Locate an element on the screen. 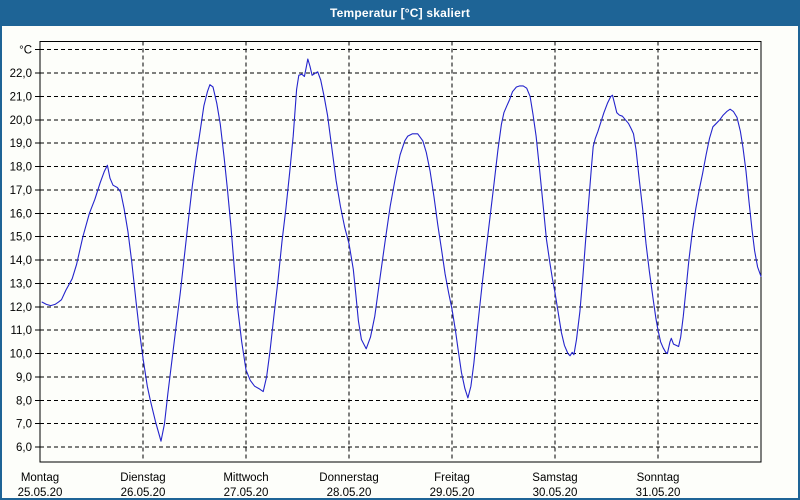 The height and width of the screenshot is (500, 800). x-date-label: 29.05.20 is located at coordinates (452, 493).